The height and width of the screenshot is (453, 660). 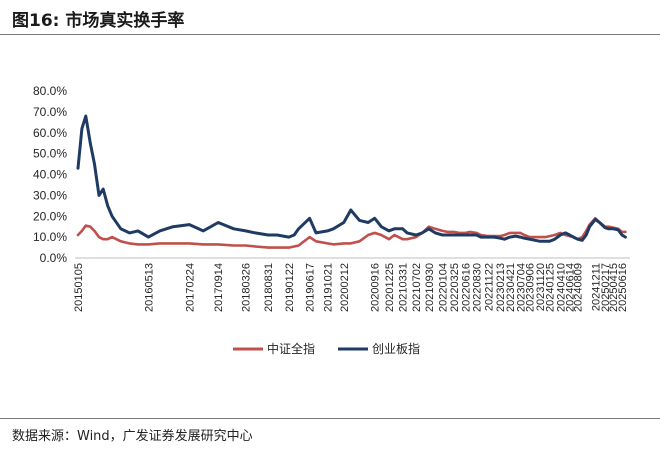 What do you see at coordinates (511, 287) in the screenshot?
I see `x-tick-label: 20230421` at bounding box center [511, 287].